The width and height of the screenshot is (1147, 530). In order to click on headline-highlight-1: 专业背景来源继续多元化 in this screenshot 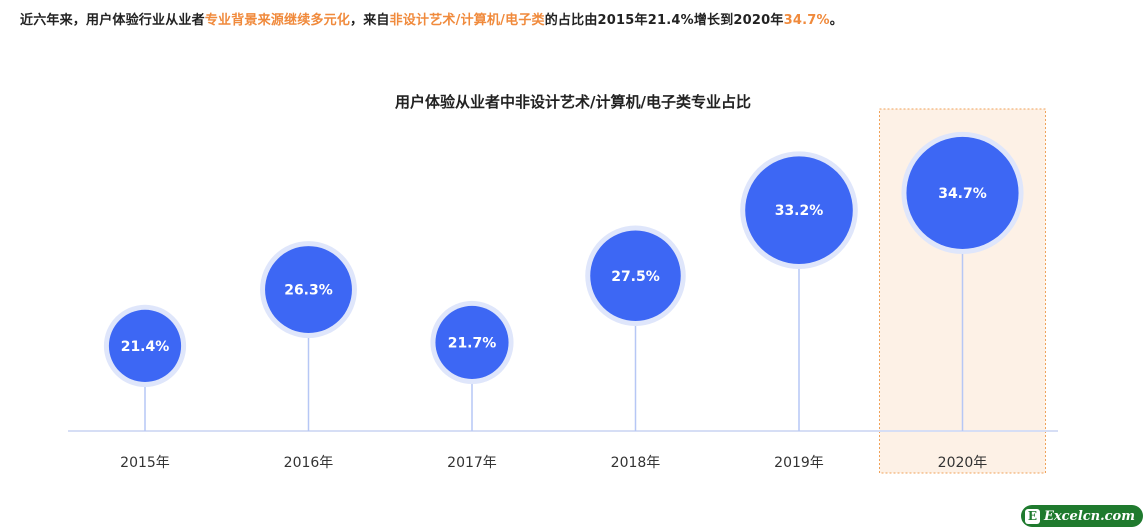, I will do `click(277, 20)`.